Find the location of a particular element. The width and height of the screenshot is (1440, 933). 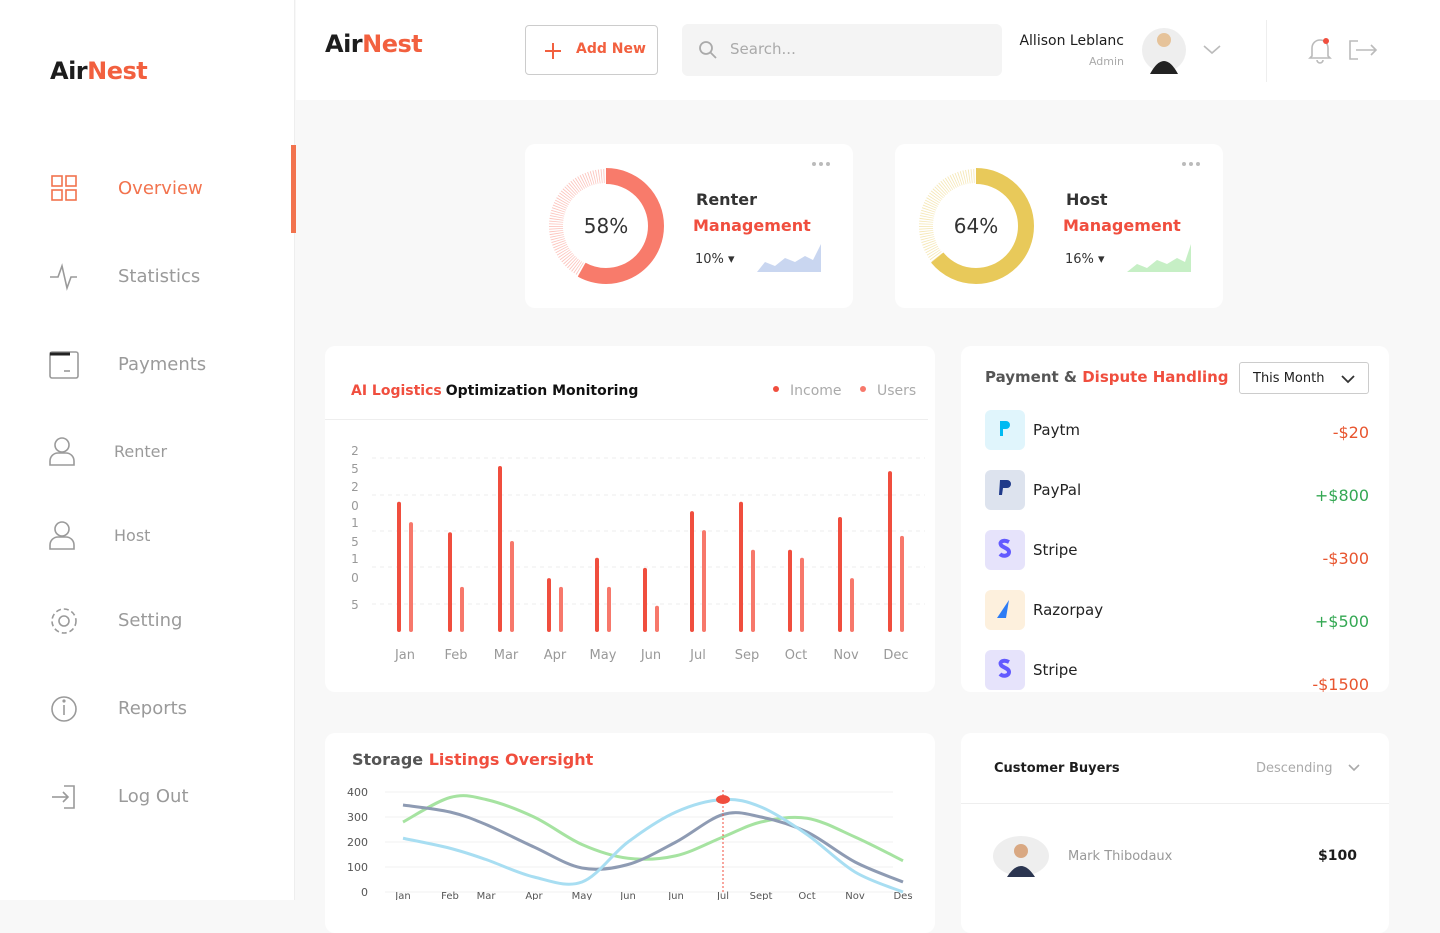

icon-reports is located at coordinates (64, 709).